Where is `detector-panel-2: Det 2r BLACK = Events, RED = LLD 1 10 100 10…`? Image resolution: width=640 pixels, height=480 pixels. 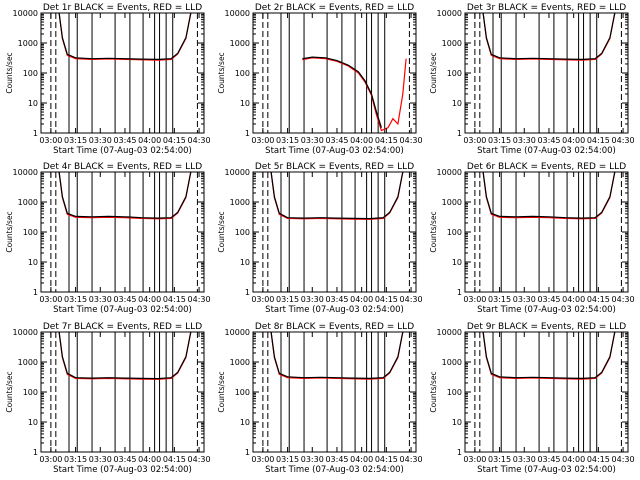 detector-panel-2: Det 2r BLACK = Events, RED = LLD 1 10 100 10… is located at coordinates (320, 79).